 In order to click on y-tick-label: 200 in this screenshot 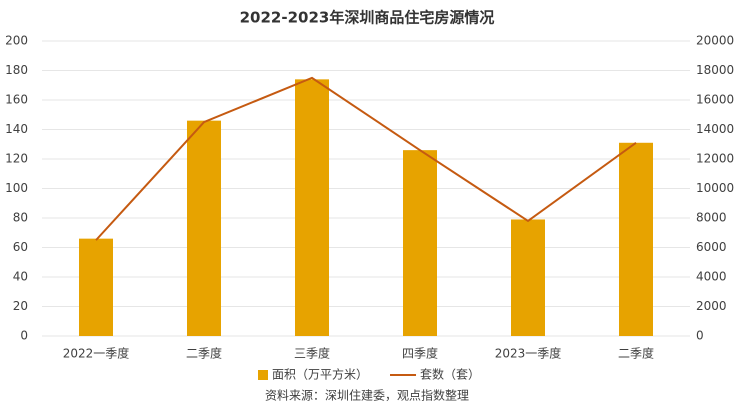, I will do `click(16, 41)`.